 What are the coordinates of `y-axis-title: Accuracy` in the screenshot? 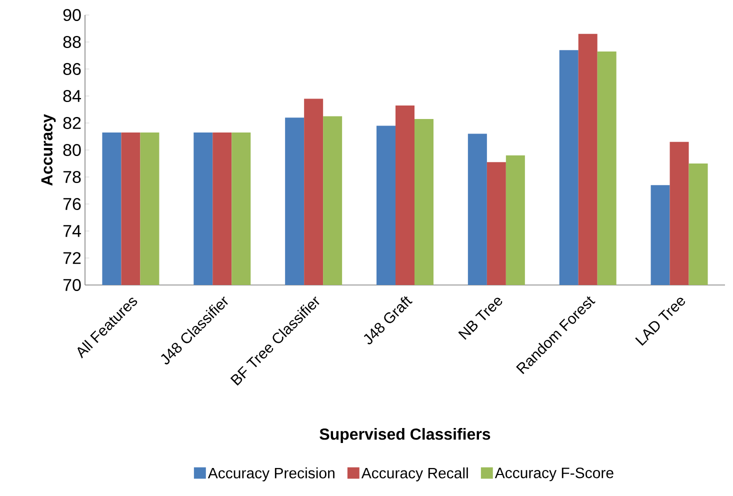 It's located at (48, 150).